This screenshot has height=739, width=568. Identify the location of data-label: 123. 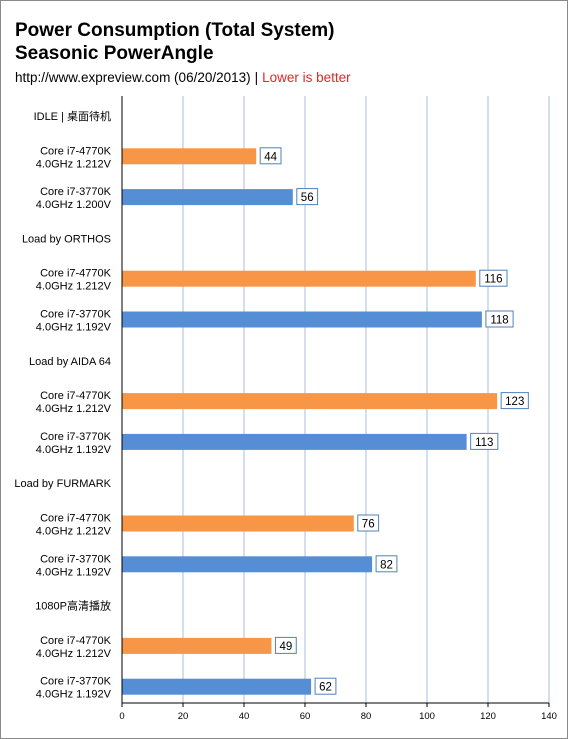
(514, 402).